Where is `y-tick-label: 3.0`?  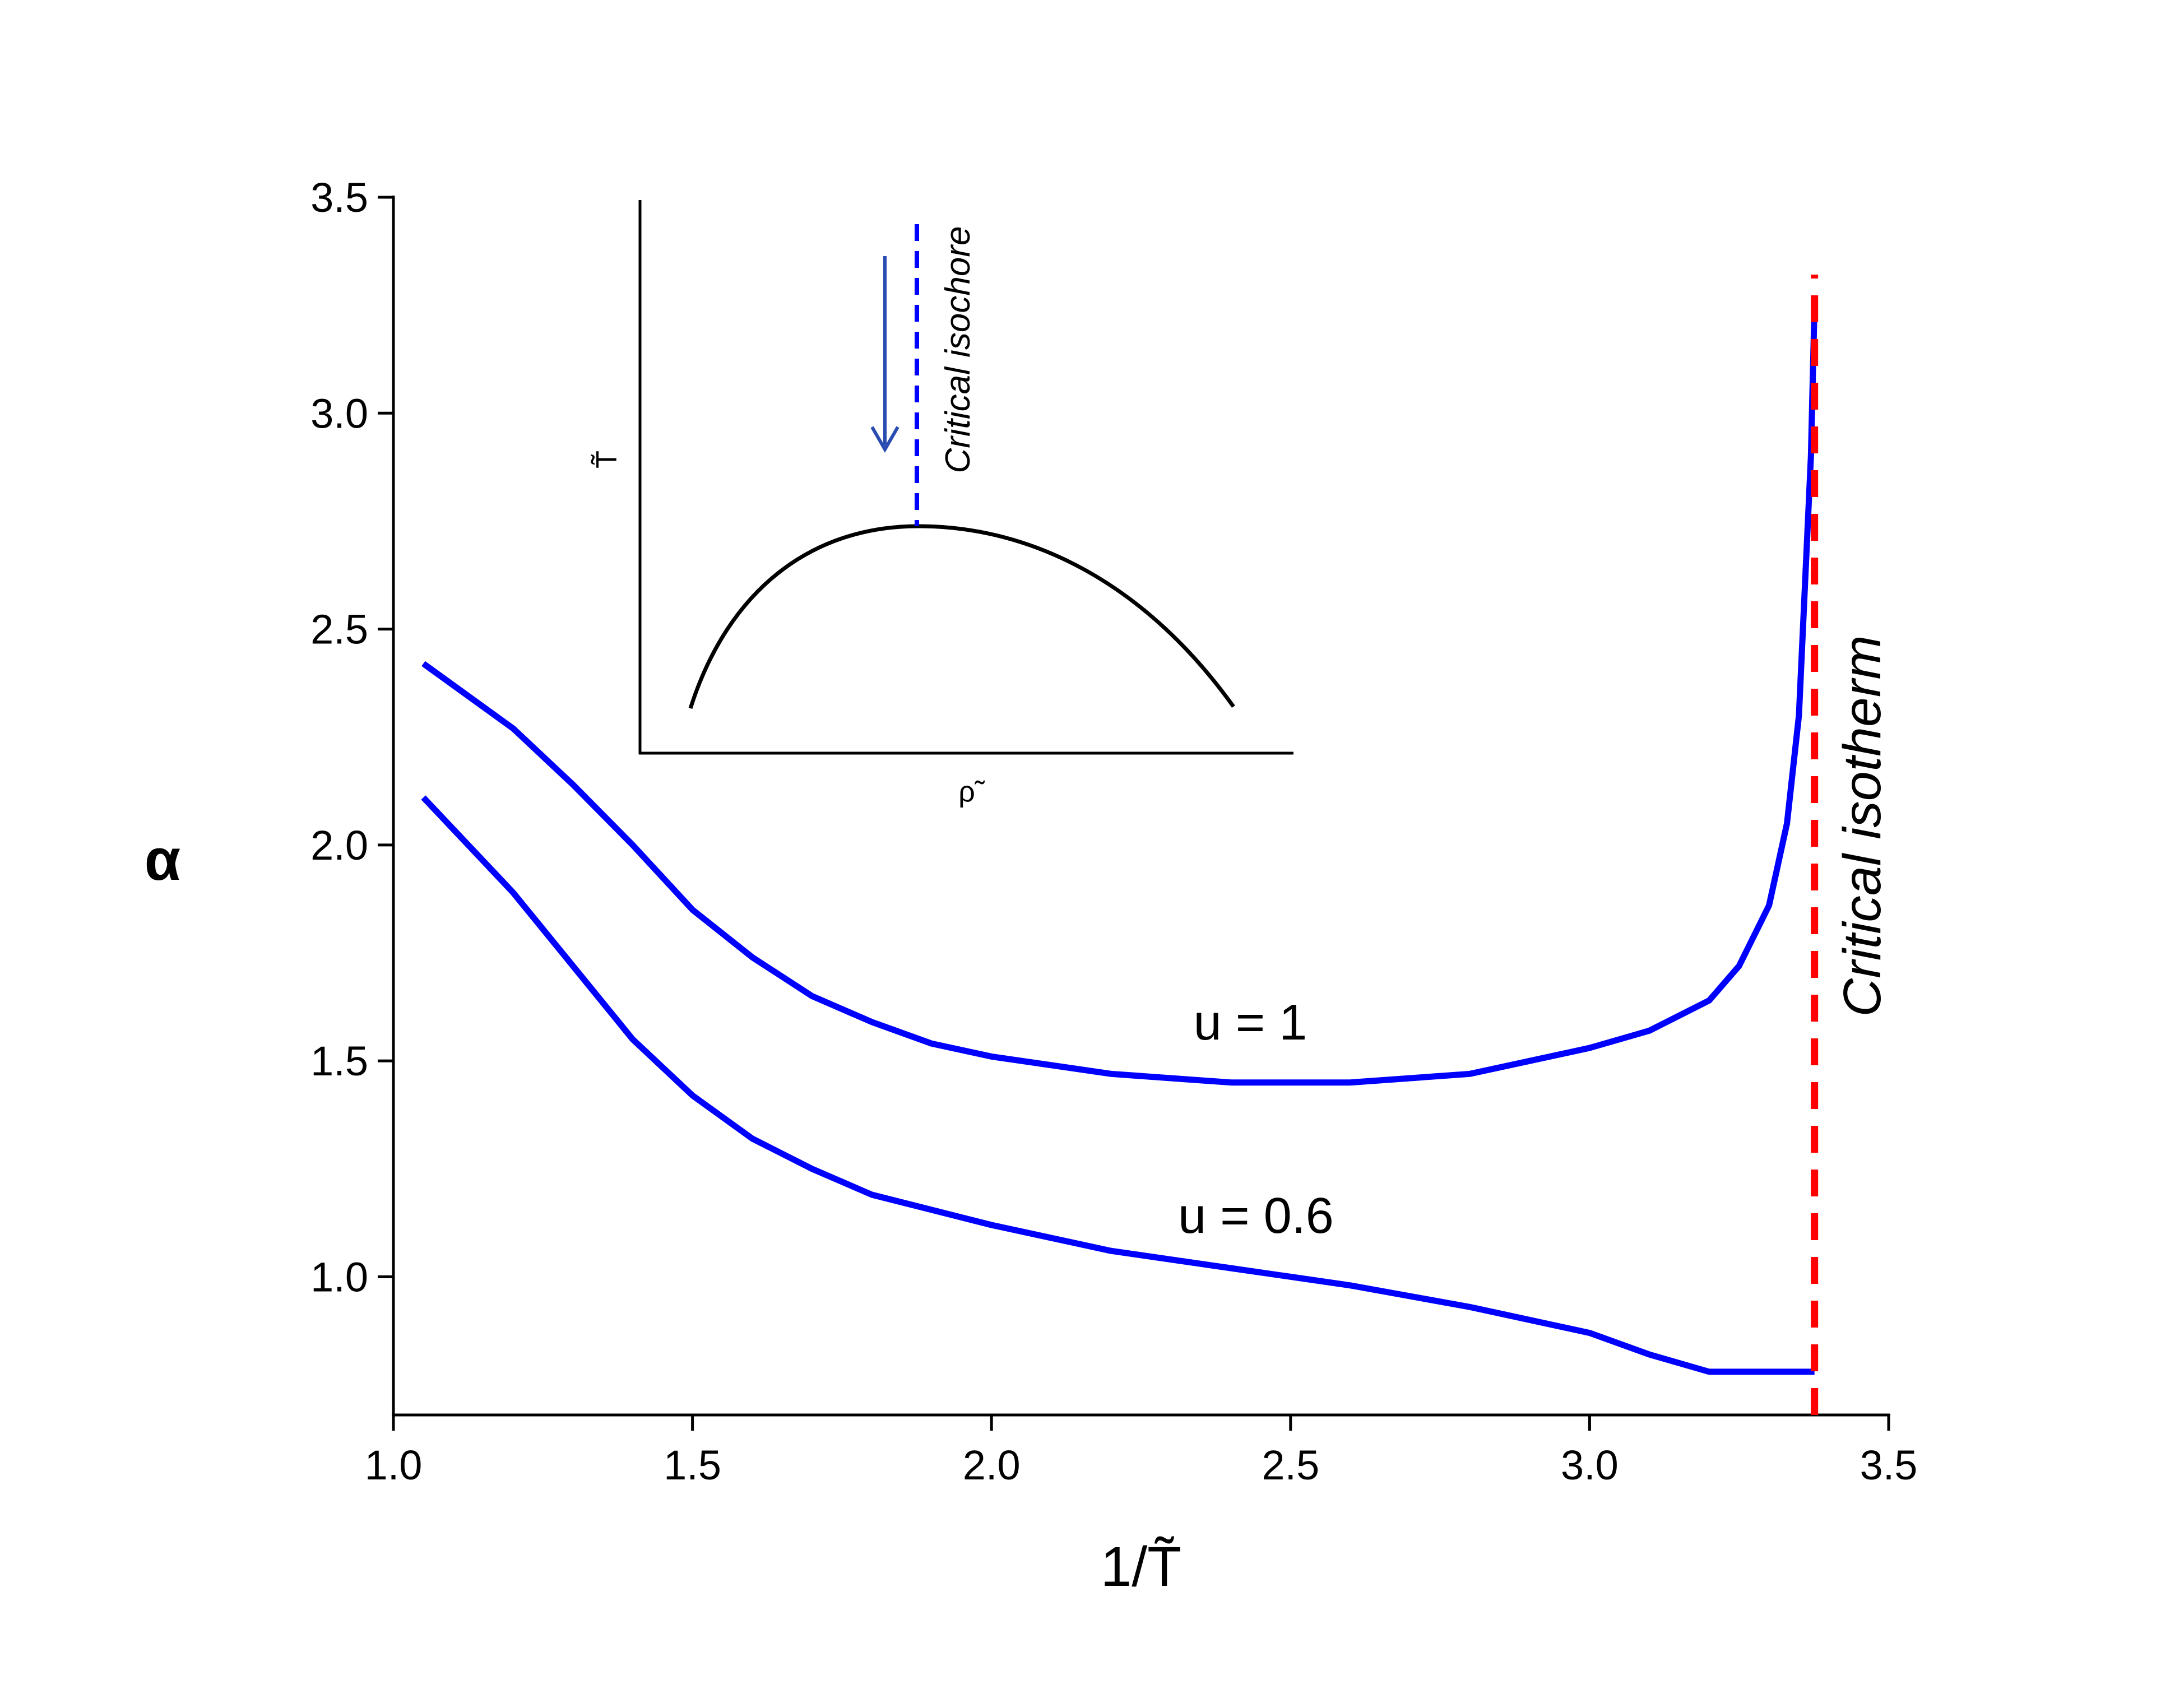 y-tick-label: 3.0 is located at coordinates (339, 413).